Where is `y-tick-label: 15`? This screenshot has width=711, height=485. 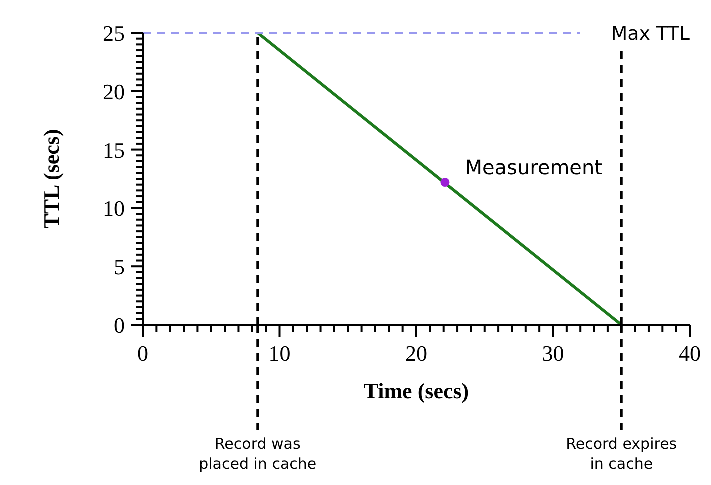 y-tick-label: 15 is located at coordinates (114, 150).